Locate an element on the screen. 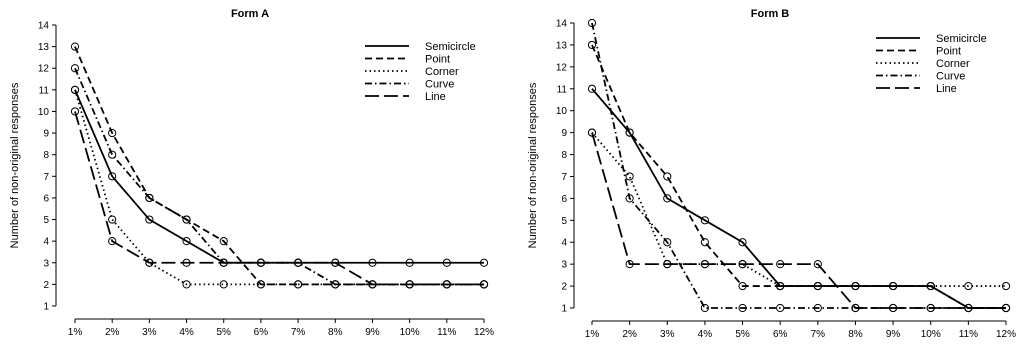 This screenshot has width=1024, height=344. y-tick-label: 10 is located at coordinates (44, 112).